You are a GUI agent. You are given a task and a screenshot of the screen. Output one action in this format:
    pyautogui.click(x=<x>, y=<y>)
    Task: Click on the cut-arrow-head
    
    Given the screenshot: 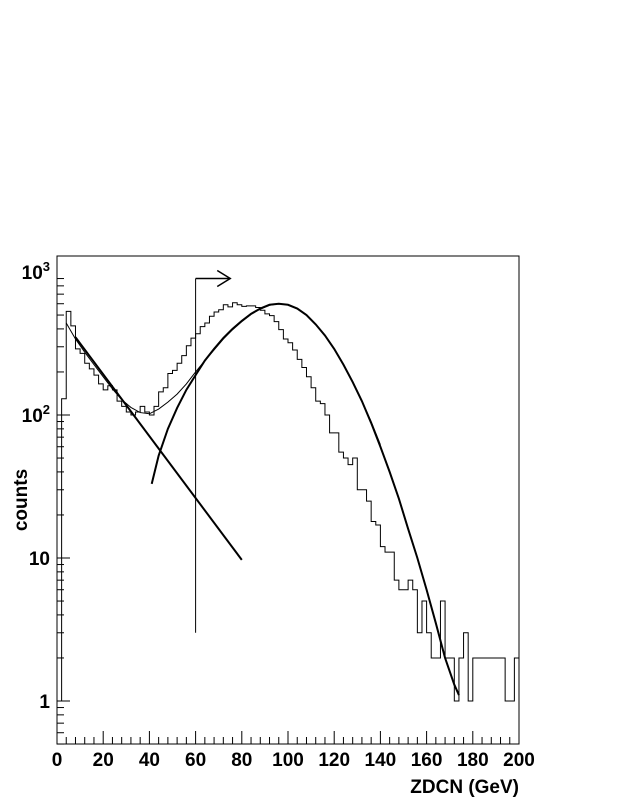 What is the action you would take?
    pyautogui.click(x=224, y=278)
    